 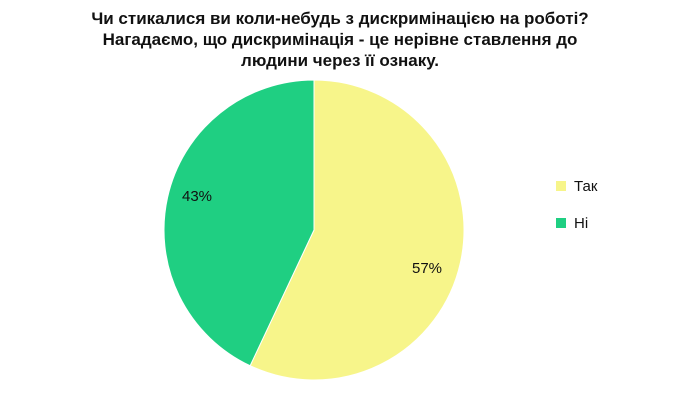 I want to click on legend-item-ni: Ні, so click(x=576, y=223).